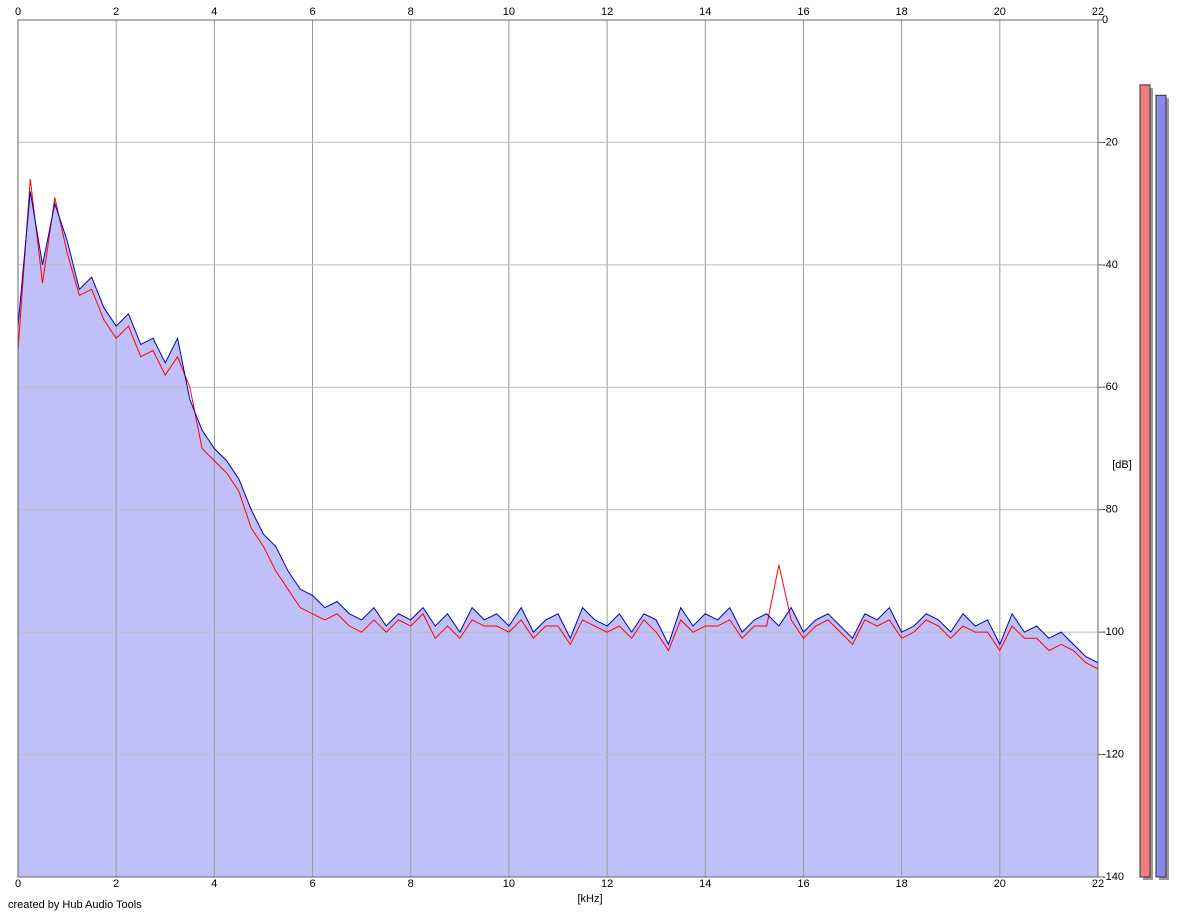 The image size is (1180, 917). Describe the element at coordinates (1113, 754) in the screenshot. I see `y-tick-label: -120` at that location.